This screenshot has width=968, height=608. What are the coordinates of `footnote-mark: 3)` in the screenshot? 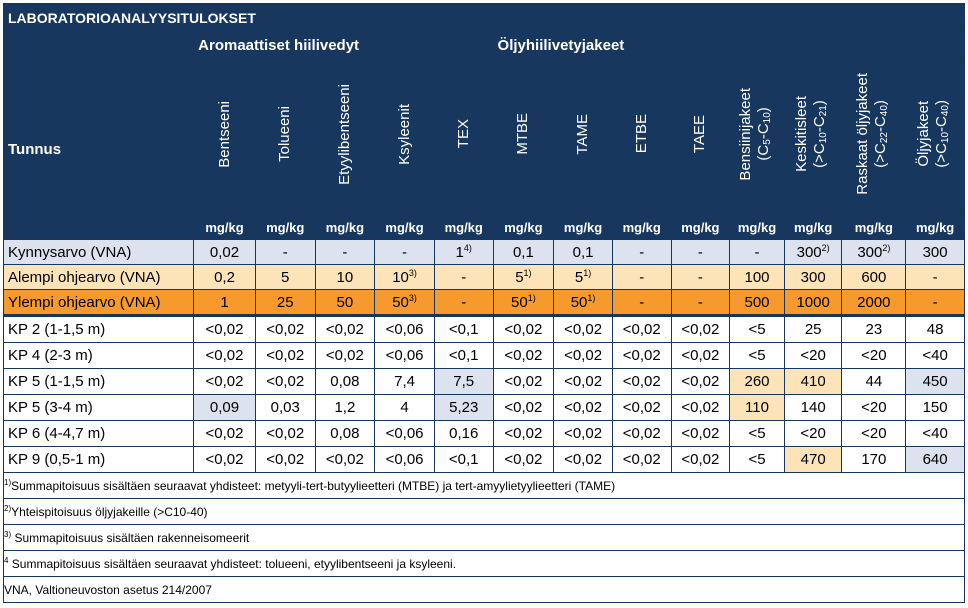 It's located at (412, 273).